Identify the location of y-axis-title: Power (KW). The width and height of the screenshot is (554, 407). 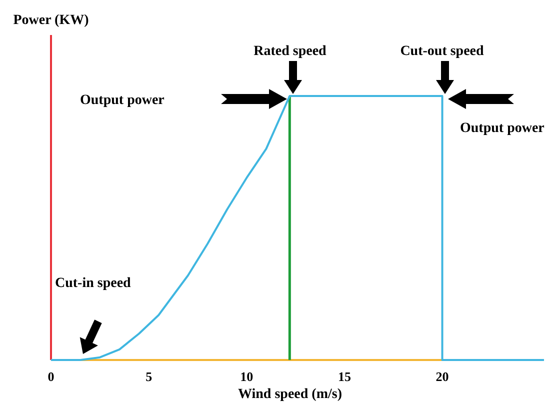
(51, 20).